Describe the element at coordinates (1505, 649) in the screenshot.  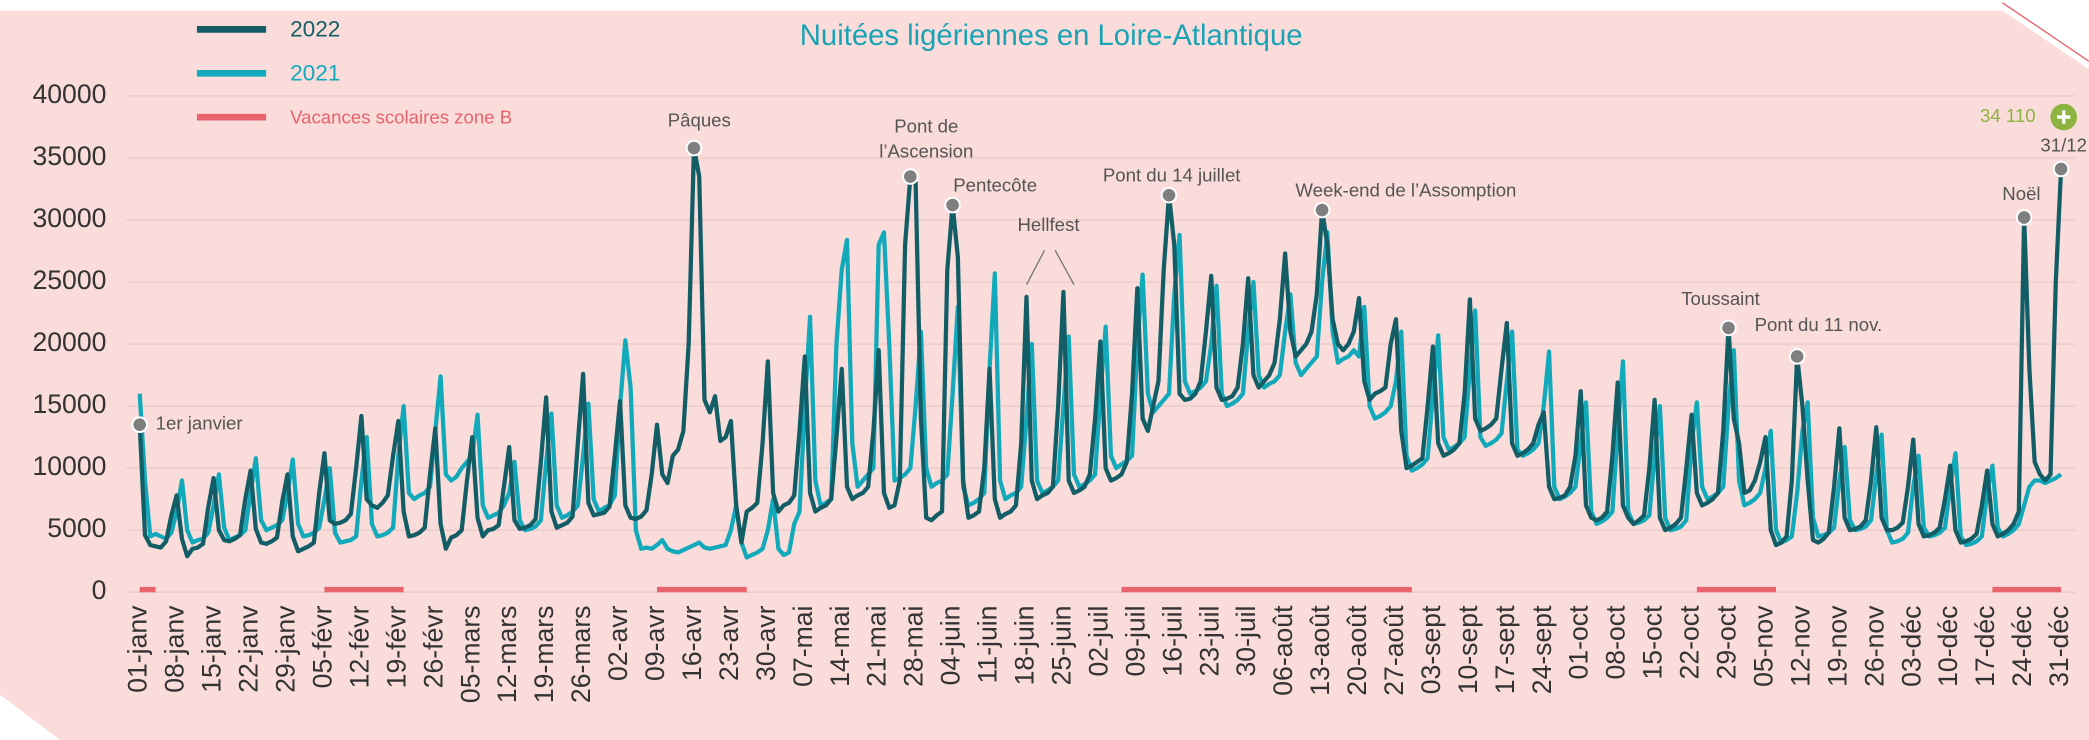
I see `x-tick-label: 17-sept` at that location.